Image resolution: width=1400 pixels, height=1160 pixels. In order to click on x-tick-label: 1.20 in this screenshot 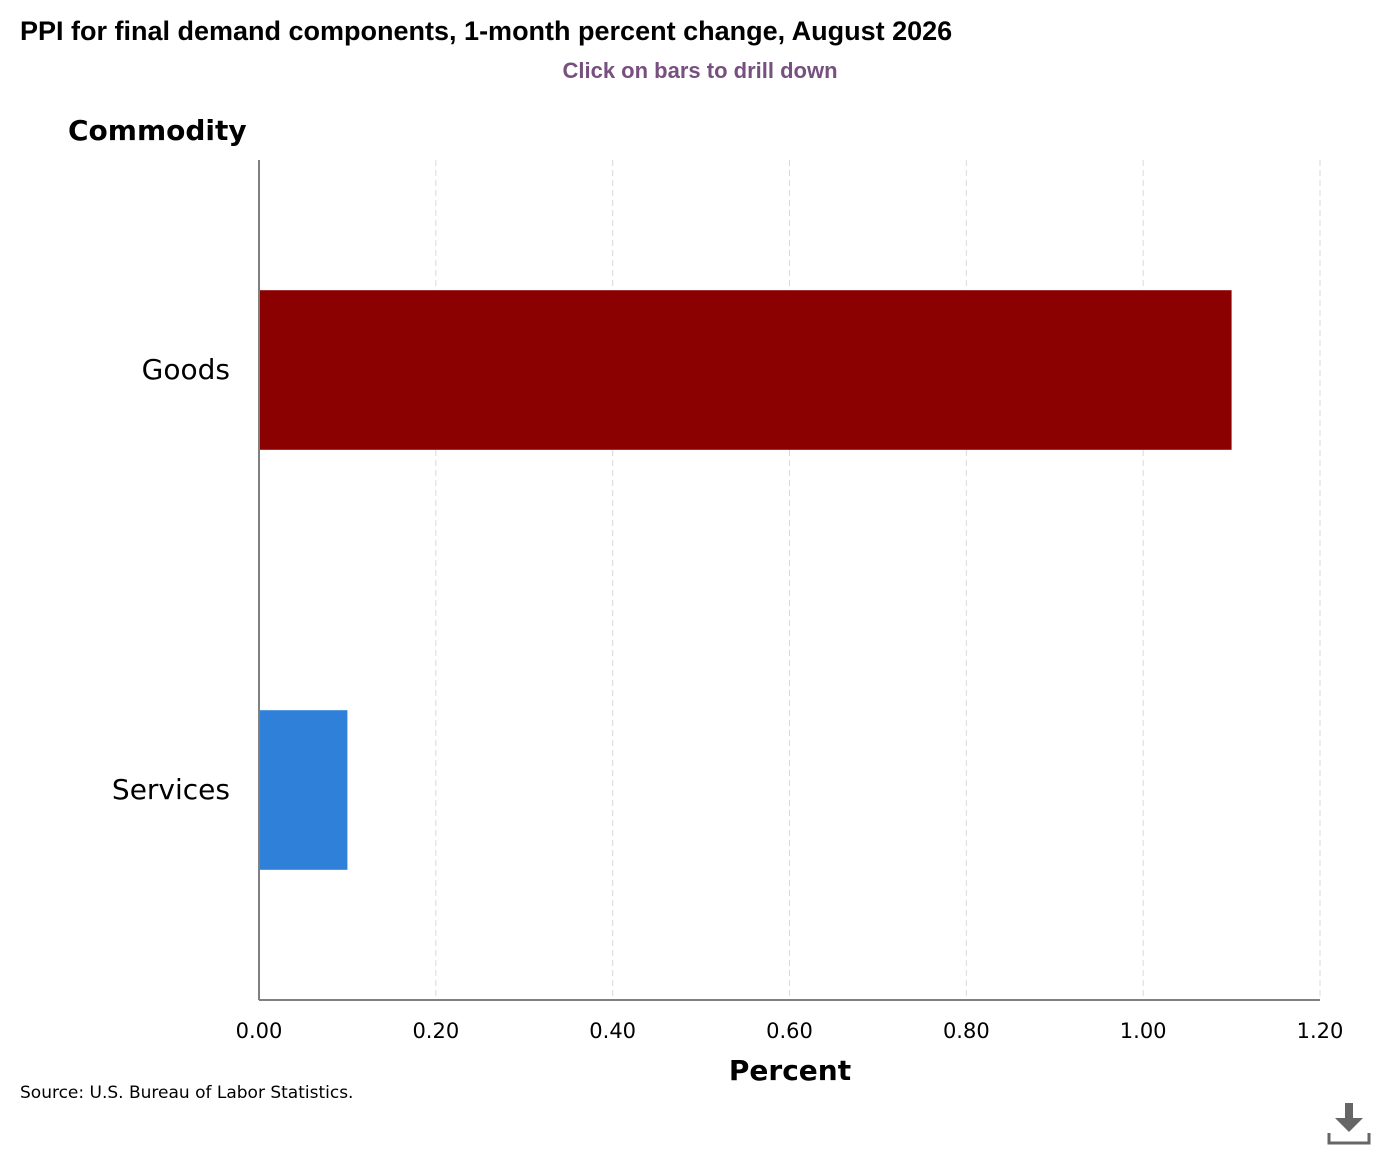, I will do `click(1320, 1031)`.